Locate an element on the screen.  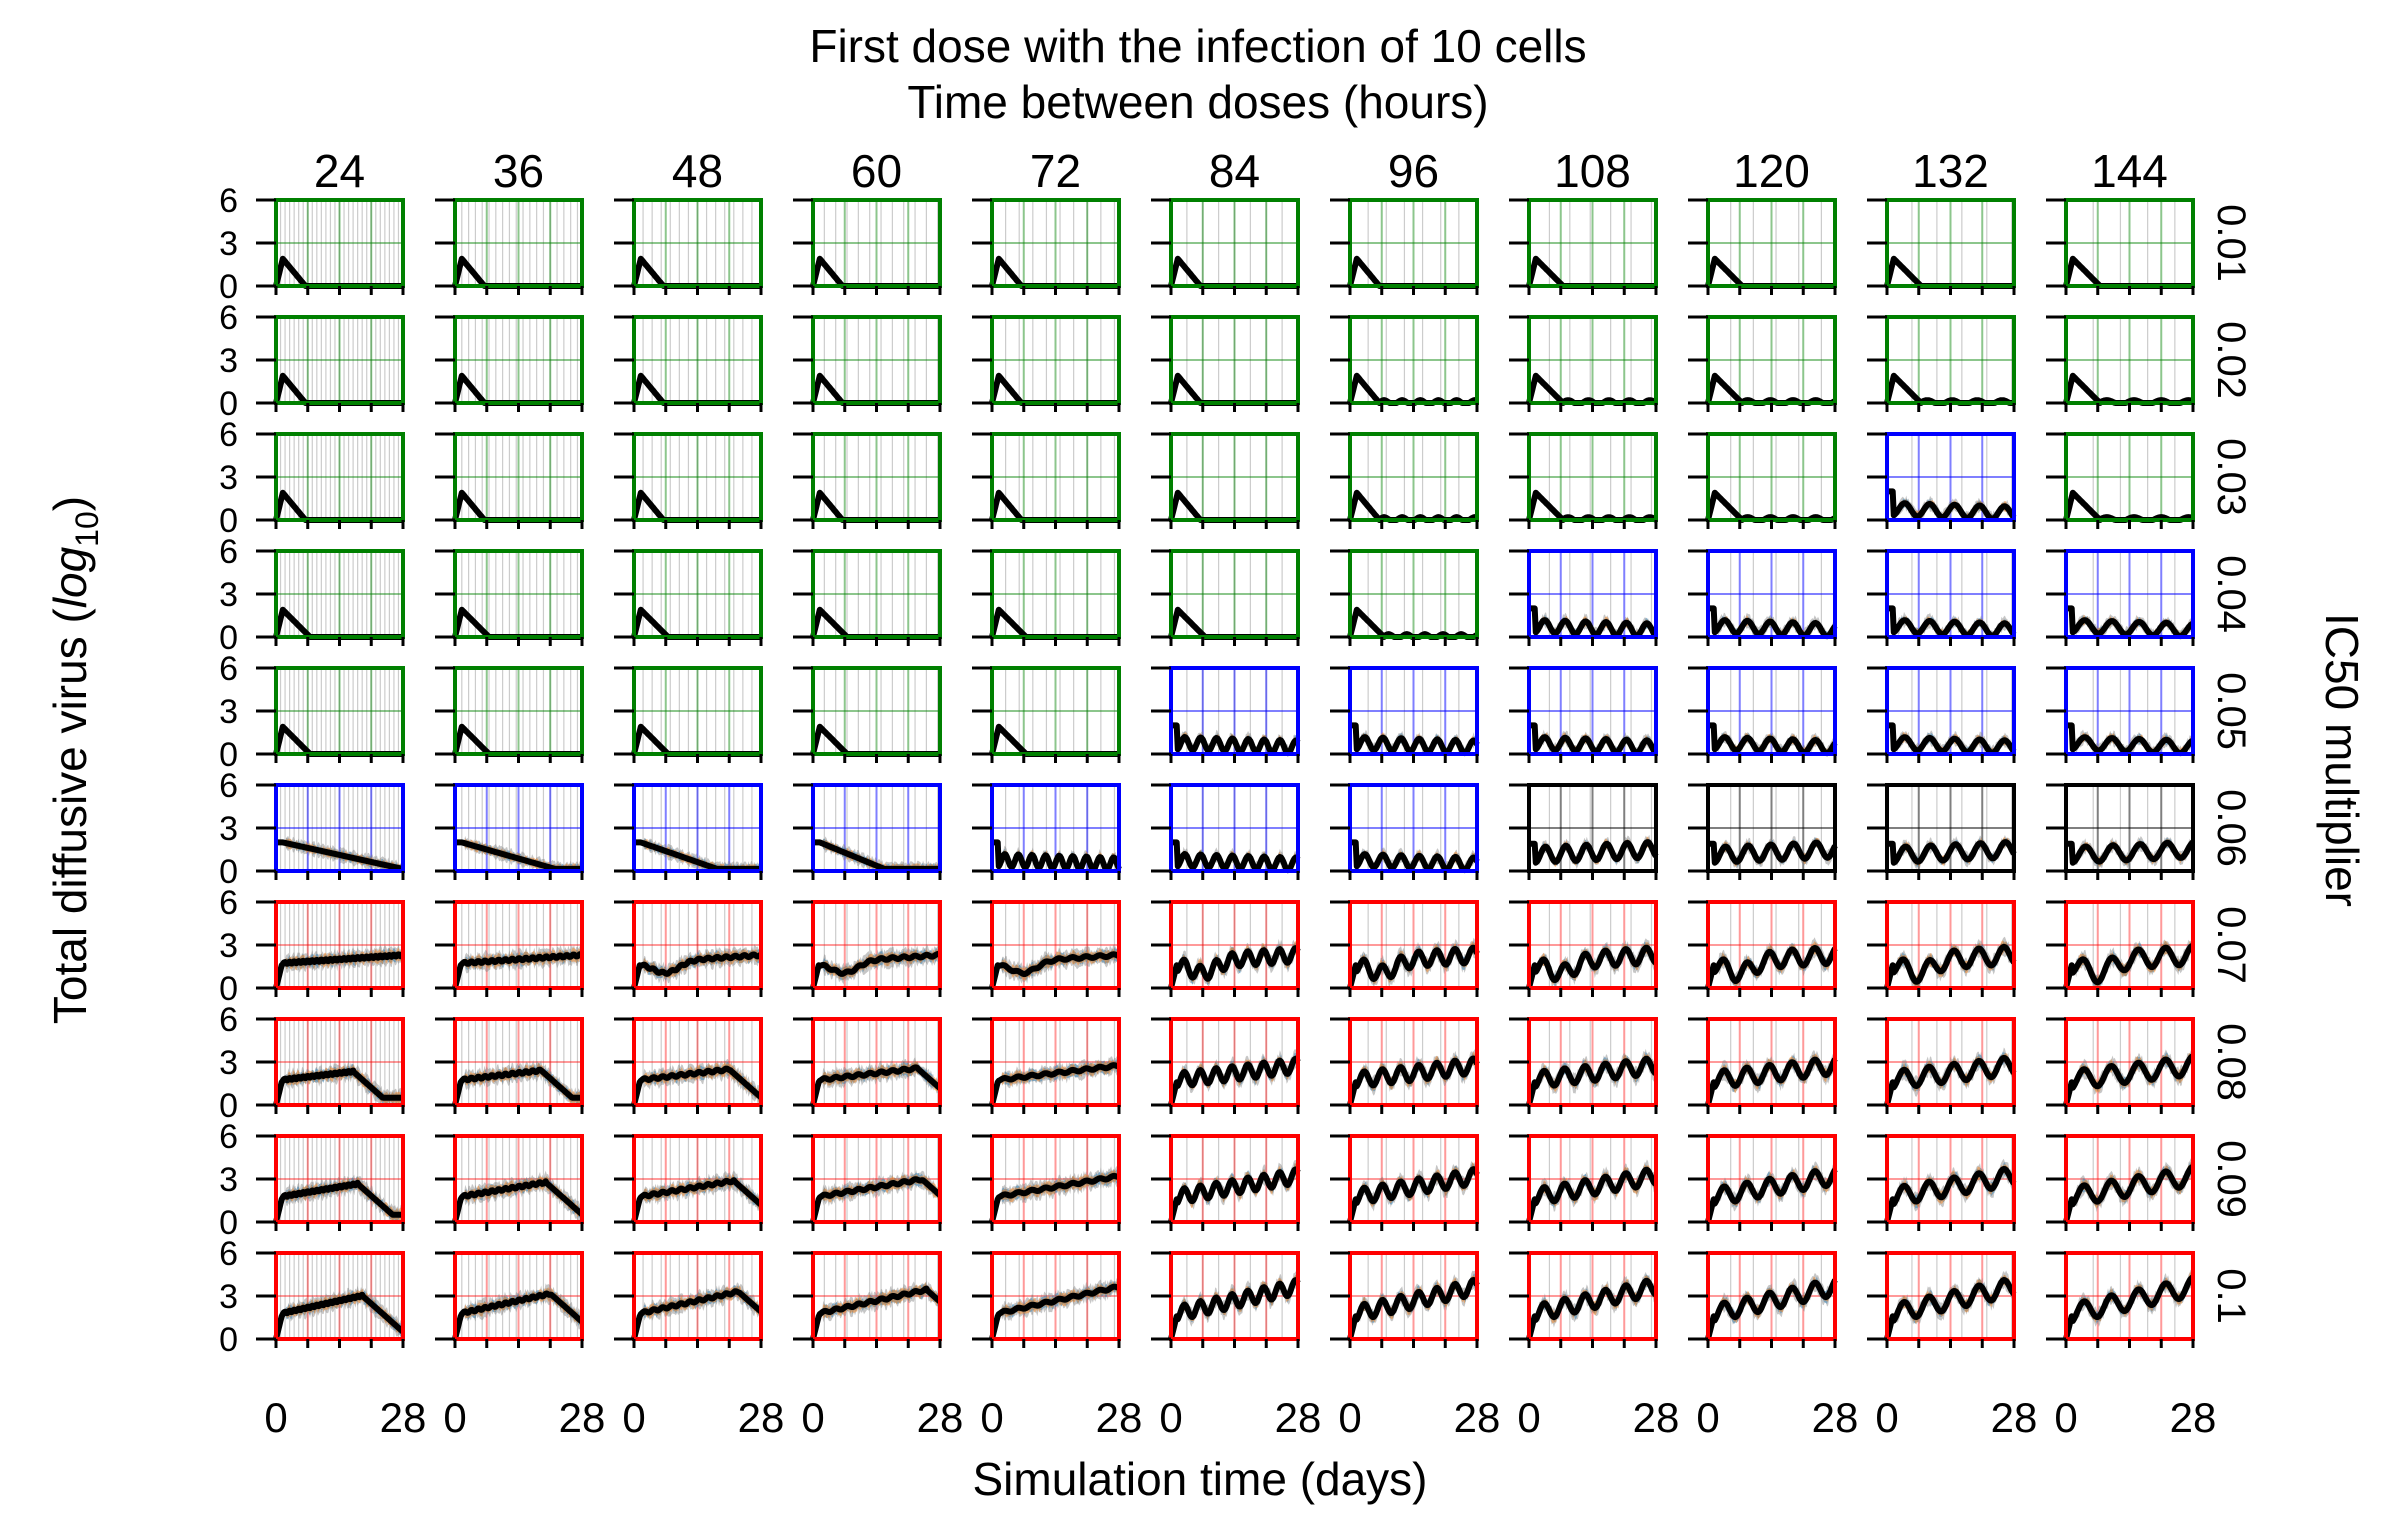
panel-ic50-0.06-interval-132 is located at coordinates (1942, 831).